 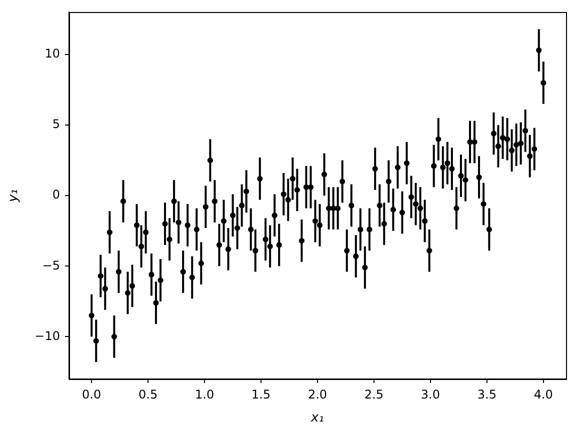 I want to click on y-tick-label: −10, so click(x=47, y=335).